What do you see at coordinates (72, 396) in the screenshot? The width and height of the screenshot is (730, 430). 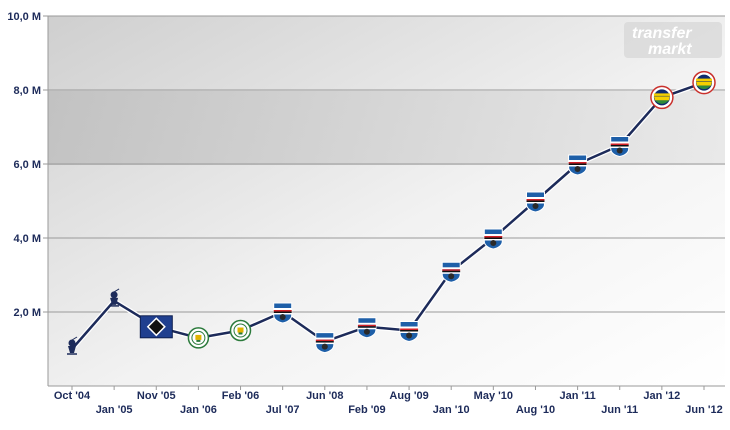 I see `x-tick-label: Oct '04` at bounding box center [72, 396].